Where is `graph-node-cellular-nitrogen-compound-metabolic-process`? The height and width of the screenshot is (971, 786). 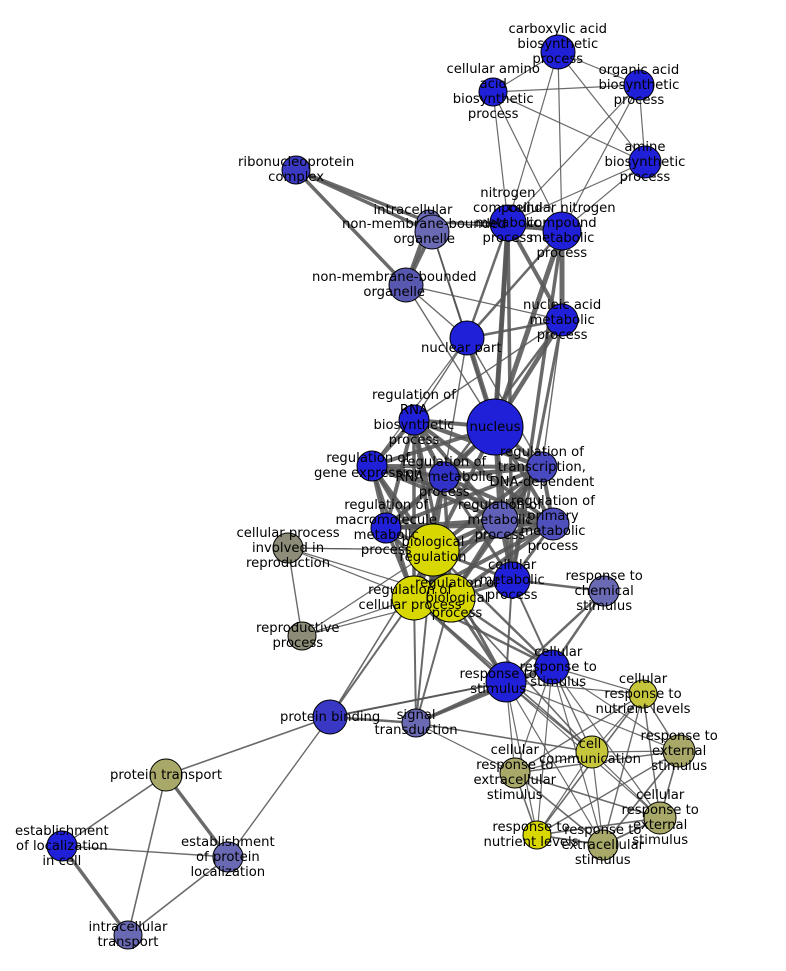
graph-node-cellular-nitrogen-compound-metabolic-process is located at coordinates (562, 231).